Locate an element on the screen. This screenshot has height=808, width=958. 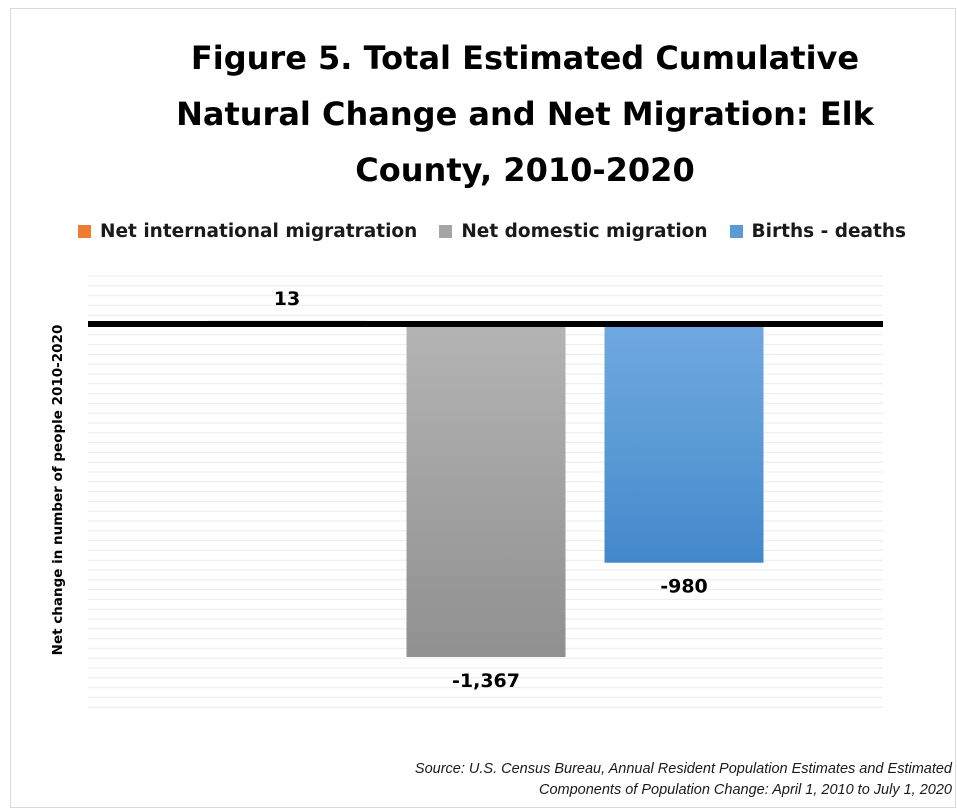
legend-swatch-births-deaths is located at coordinates (736, 231).